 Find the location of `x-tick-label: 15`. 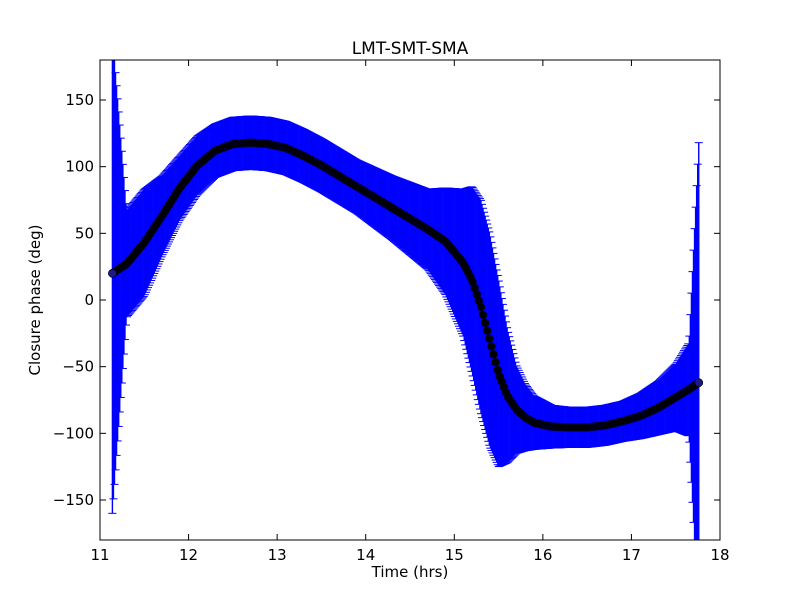

x-tick-label: 15 is located at coordinates (454, 555).